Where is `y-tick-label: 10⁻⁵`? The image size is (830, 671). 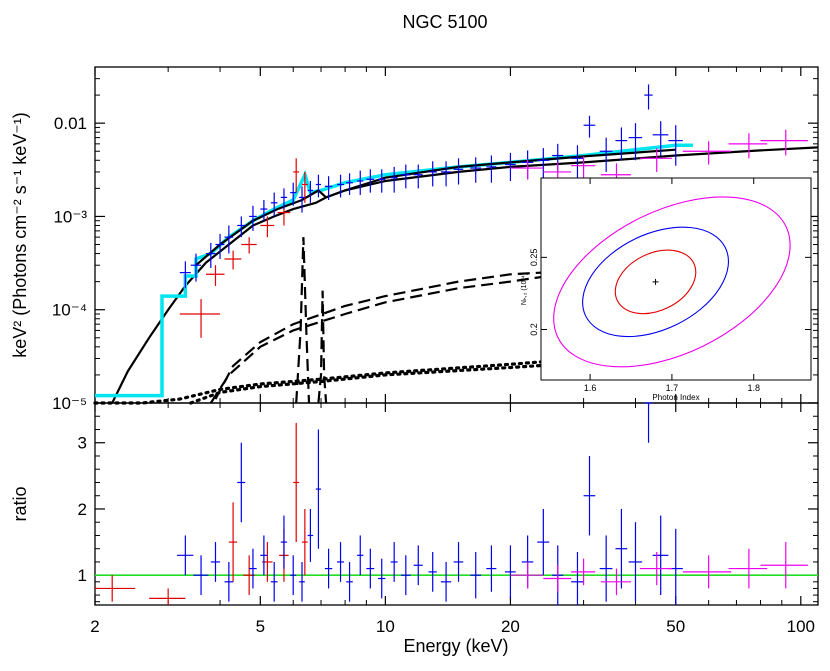 y-tick-label: 10⁻⁵ is located at coordinates (69, 403).